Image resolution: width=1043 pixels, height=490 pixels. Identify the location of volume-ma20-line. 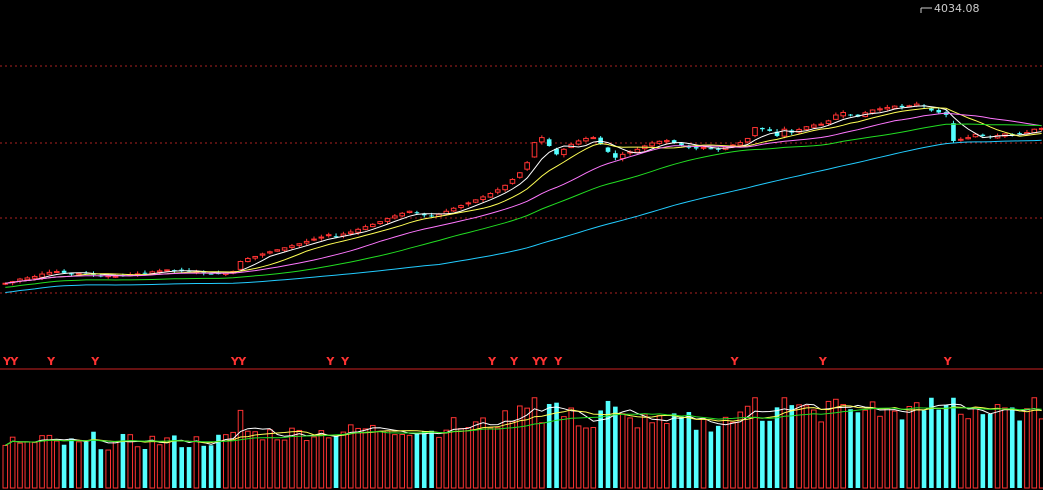
(523, 426).